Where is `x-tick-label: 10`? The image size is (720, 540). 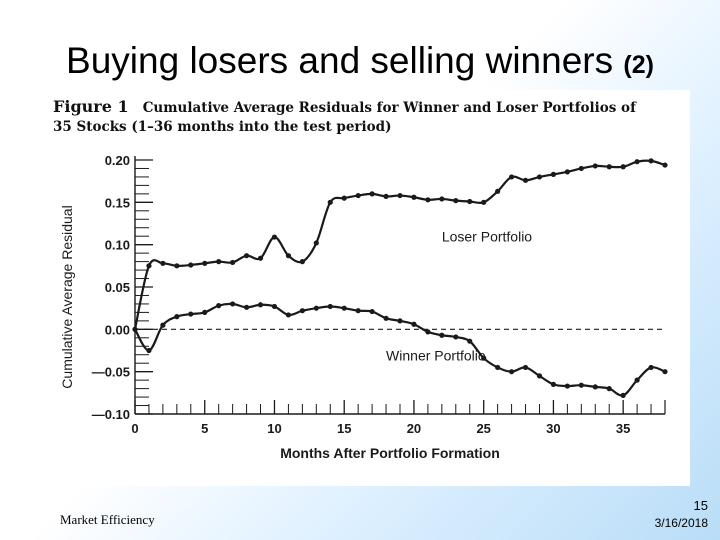
x-tick-label: 10 is located at coordinates (274, 428).